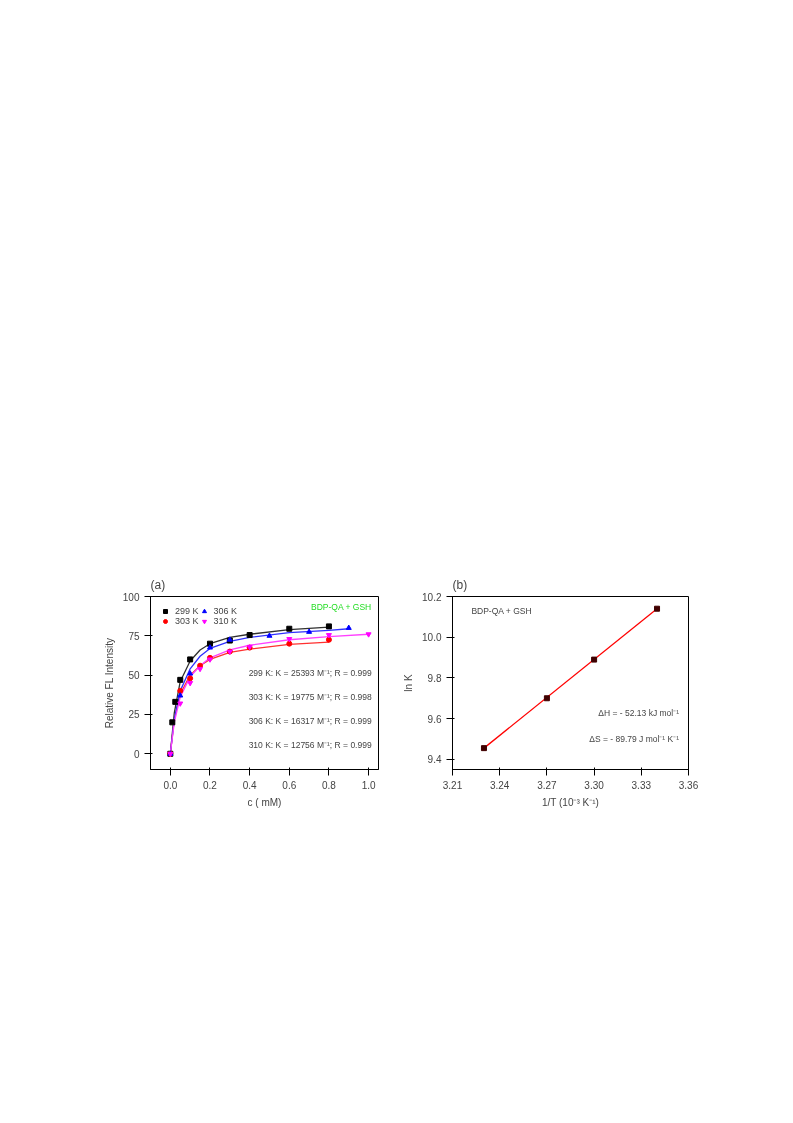 Image resolution: width=793 pixels, height=1123 pixels. I want to click on annotation: 310 K: K = 12756 M⁻¹; R = 0.999, so click(310, 745).